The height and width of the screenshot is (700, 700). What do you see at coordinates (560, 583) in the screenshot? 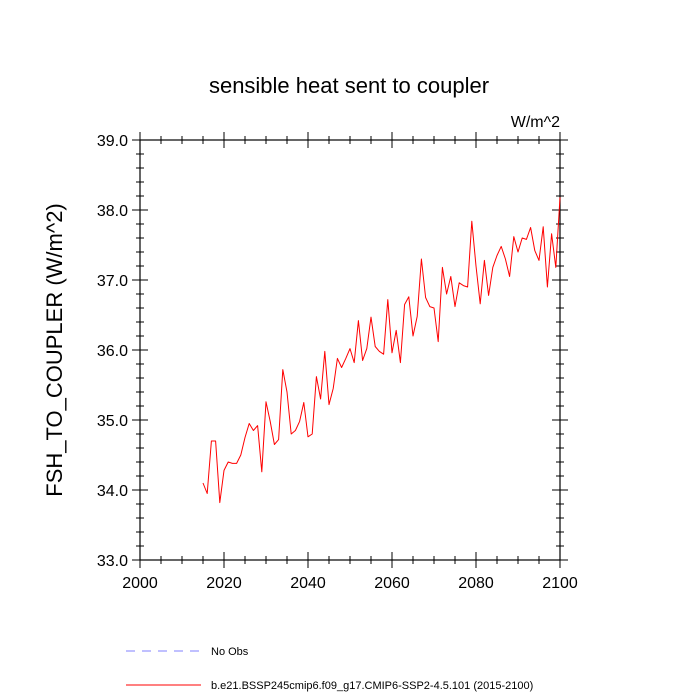
I see `x-tick-label: 2100` at bounding box center [560, 583].